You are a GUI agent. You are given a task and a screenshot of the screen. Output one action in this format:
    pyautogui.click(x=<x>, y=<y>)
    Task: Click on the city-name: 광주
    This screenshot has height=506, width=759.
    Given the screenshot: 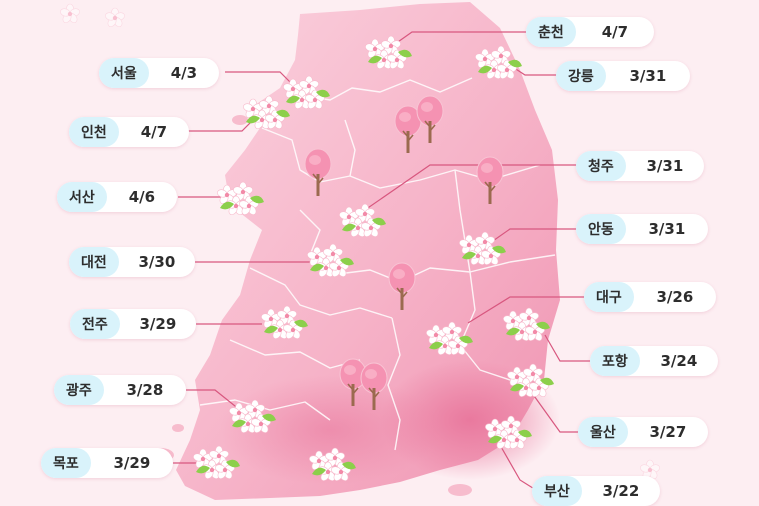 What is the action you would take?
    pyautogui.click(x=79, y=390)
    